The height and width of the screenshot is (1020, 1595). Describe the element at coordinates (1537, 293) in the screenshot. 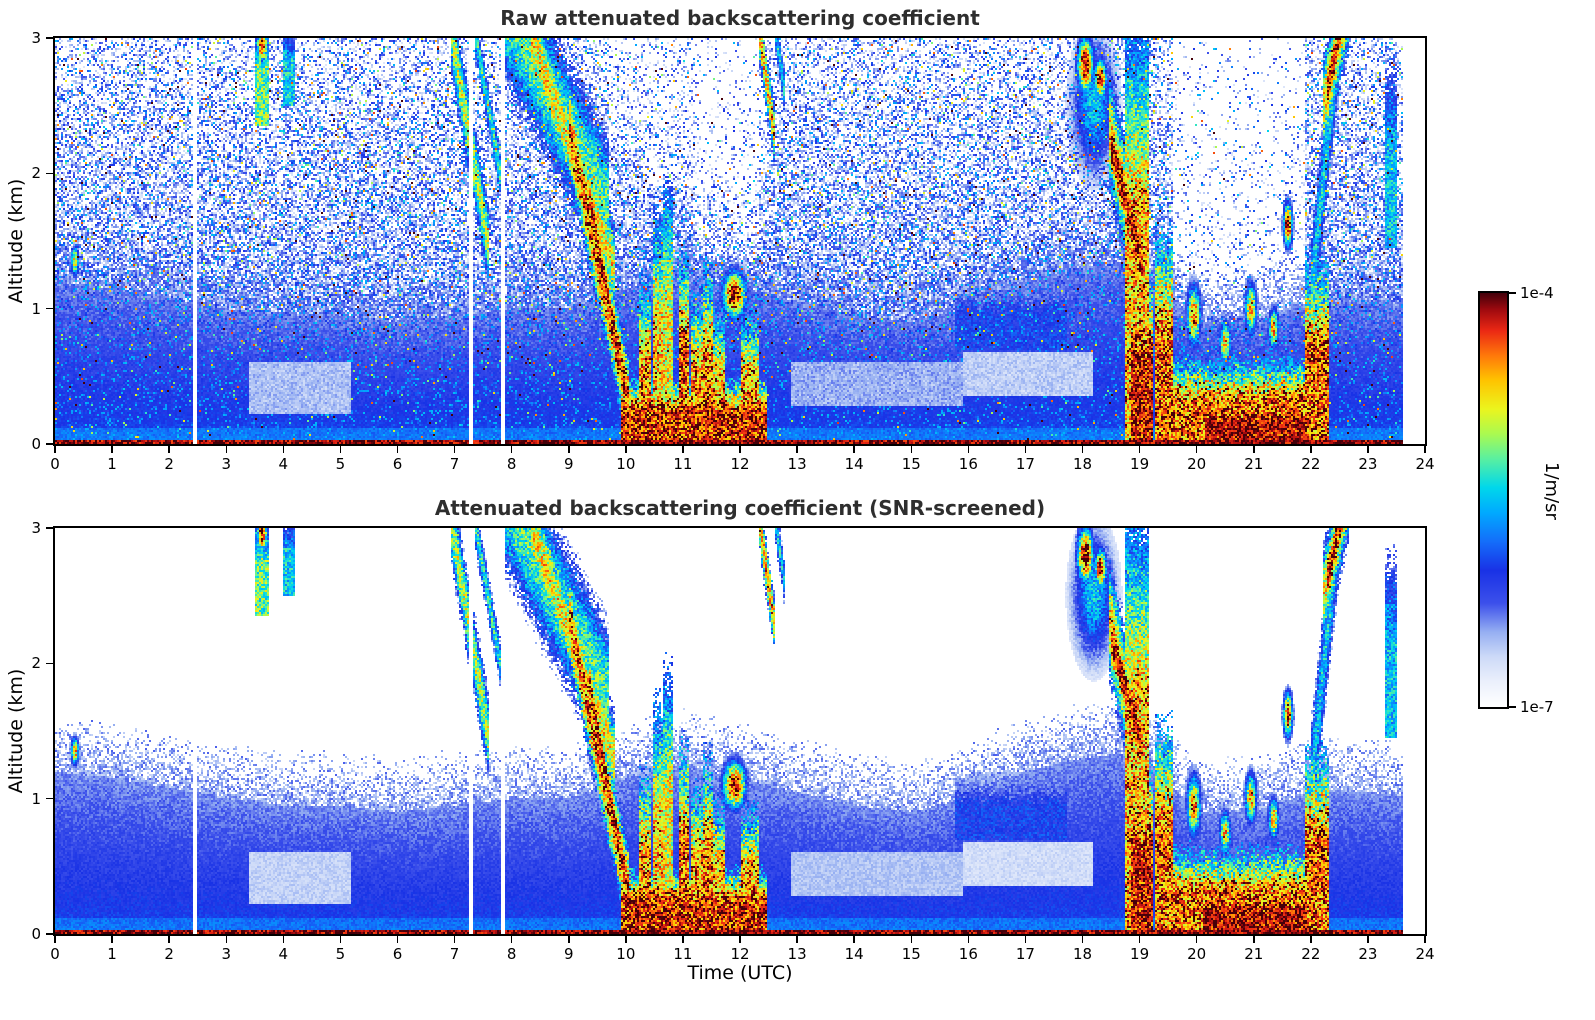

I see `colorbar-max-label: 1e-4` at that location.